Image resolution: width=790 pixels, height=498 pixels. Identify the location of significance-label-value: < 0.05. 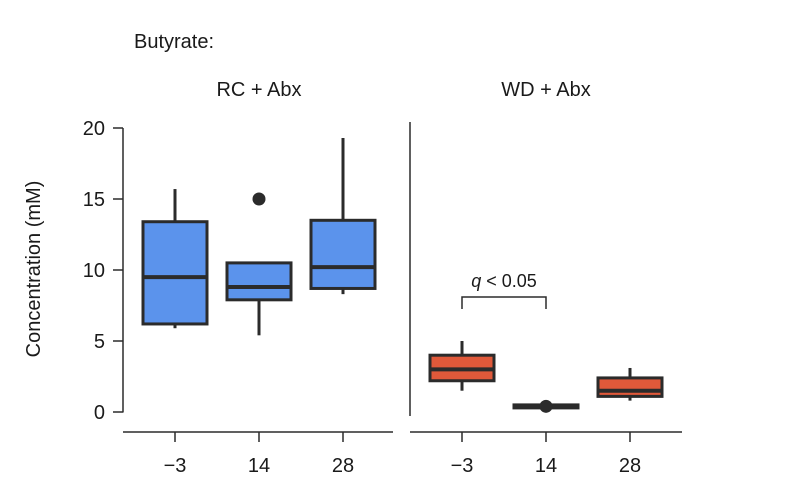
(509, 281).